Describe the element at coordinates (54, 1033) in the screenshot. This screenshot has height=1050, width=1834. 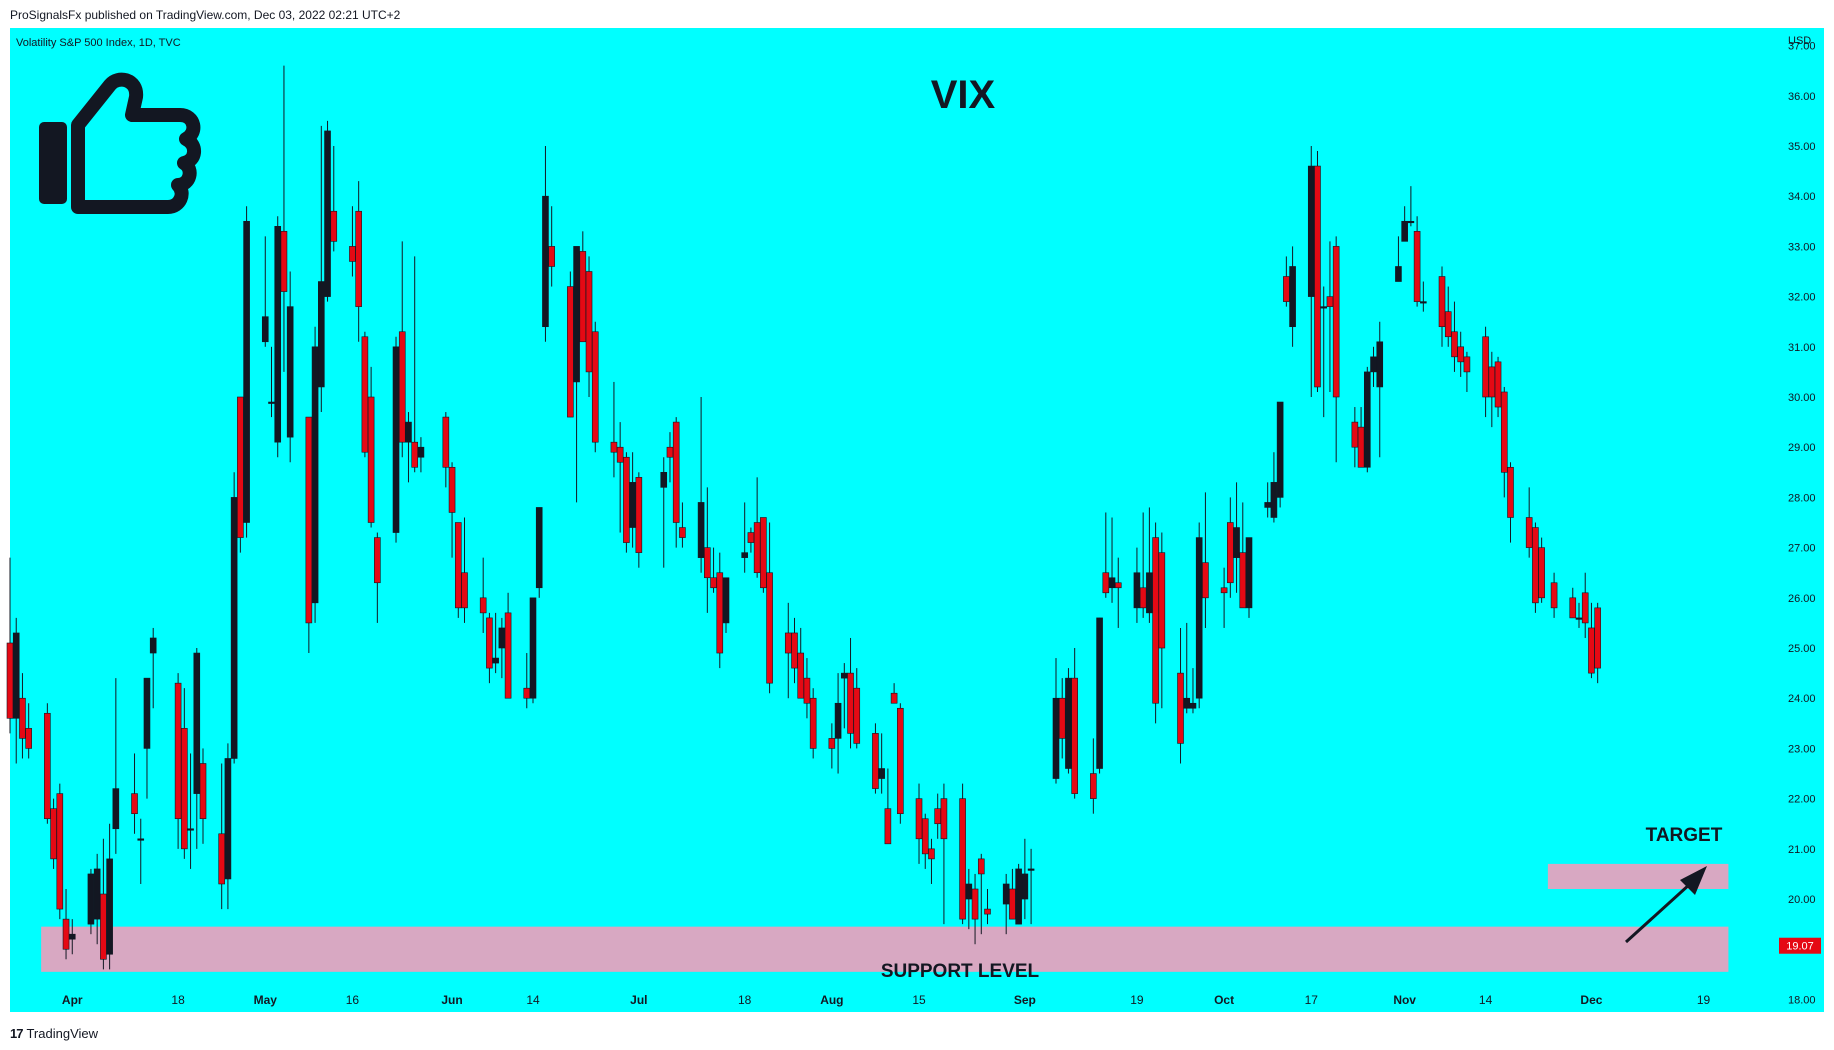
I see `tradingview-footer: 17 TradingView` at that location.